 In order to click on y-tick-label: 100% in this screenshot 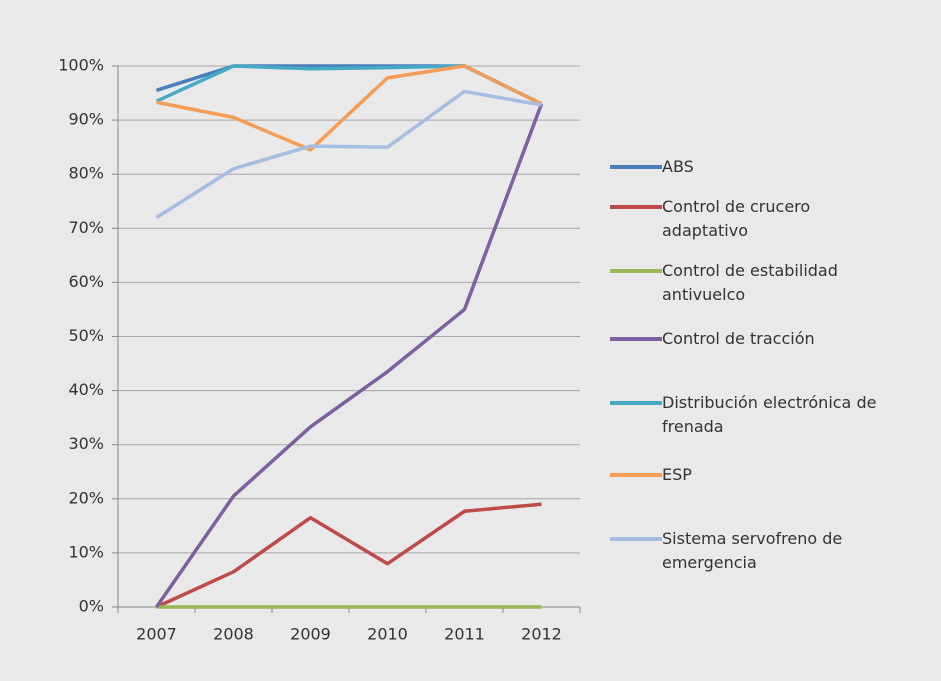, I will do `click(81, 65)`.